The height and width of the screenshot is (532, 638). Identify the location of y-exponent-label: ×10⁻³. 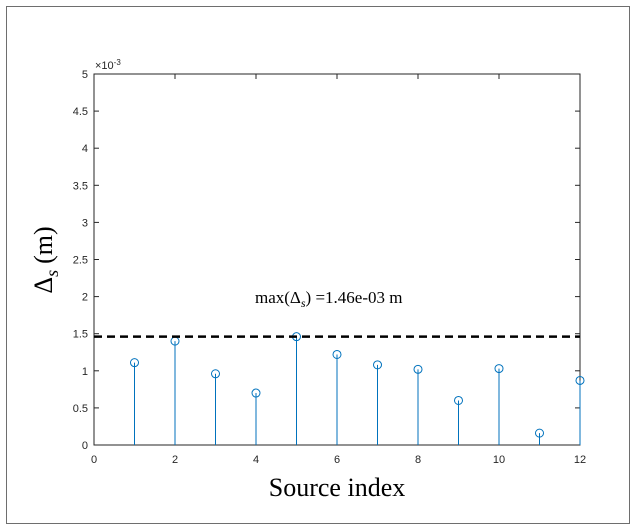
(108, 65).